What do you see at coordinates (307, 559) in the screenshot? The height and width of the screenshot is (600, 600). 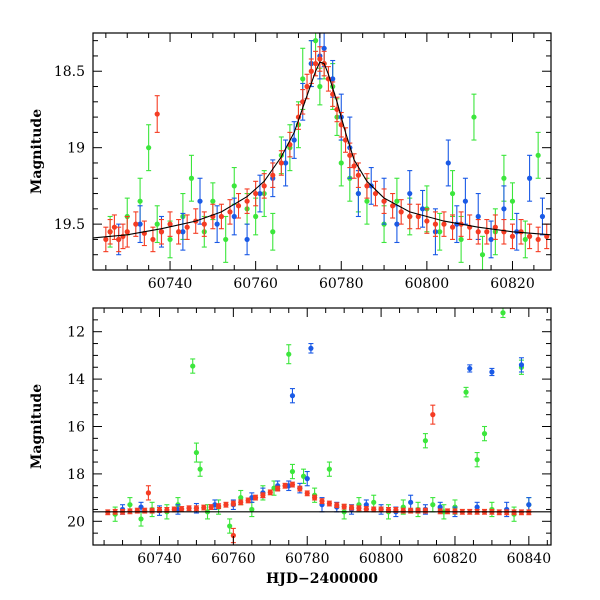 I see `x-tick-label: 60780` at bounding box center [307, 559].